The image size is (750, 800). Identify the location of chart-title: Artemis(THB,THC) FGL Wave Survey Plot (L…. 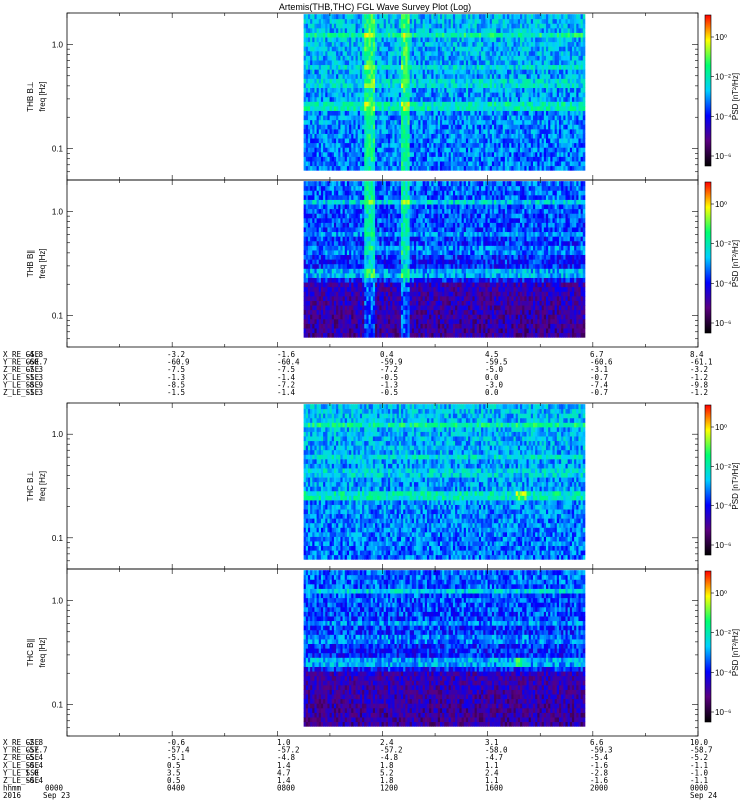
(375, 7).